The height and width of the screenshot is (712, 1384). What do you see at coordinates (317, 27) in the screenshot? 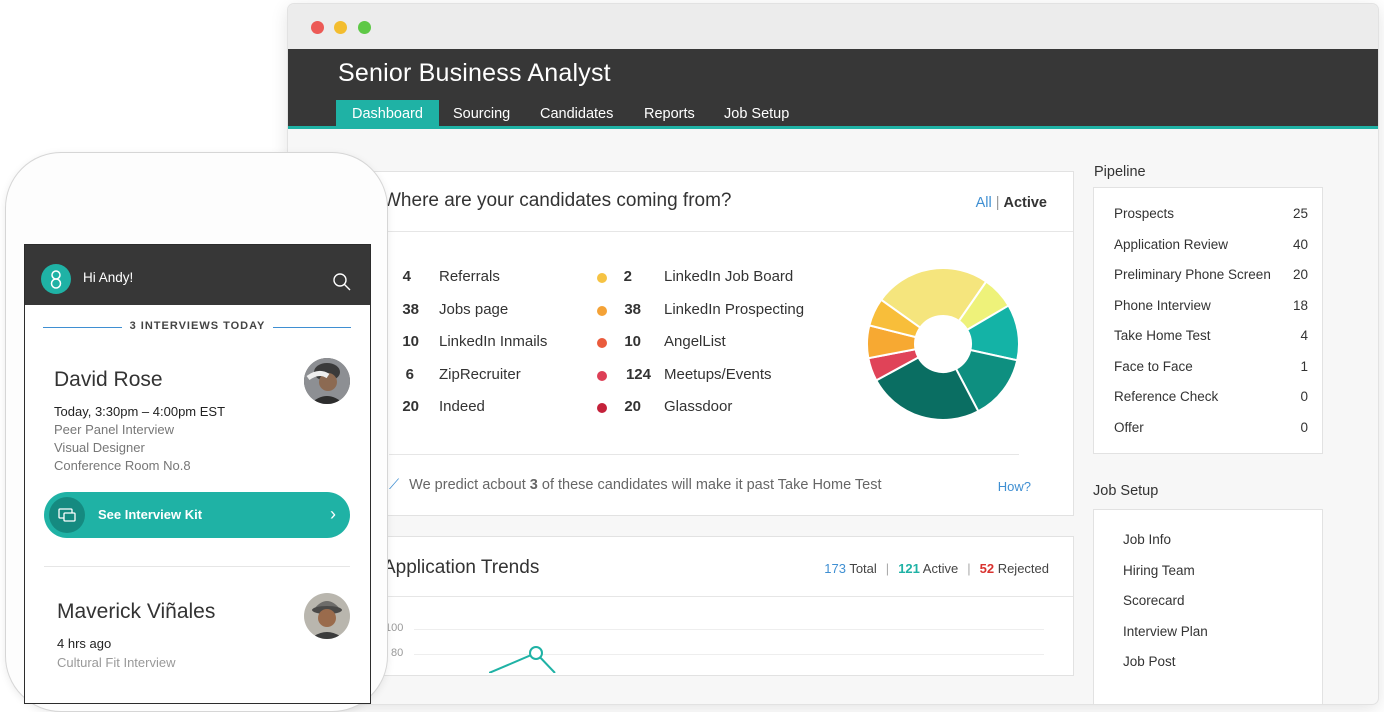
I see `close-window-button` at bounding box center [317, 27].